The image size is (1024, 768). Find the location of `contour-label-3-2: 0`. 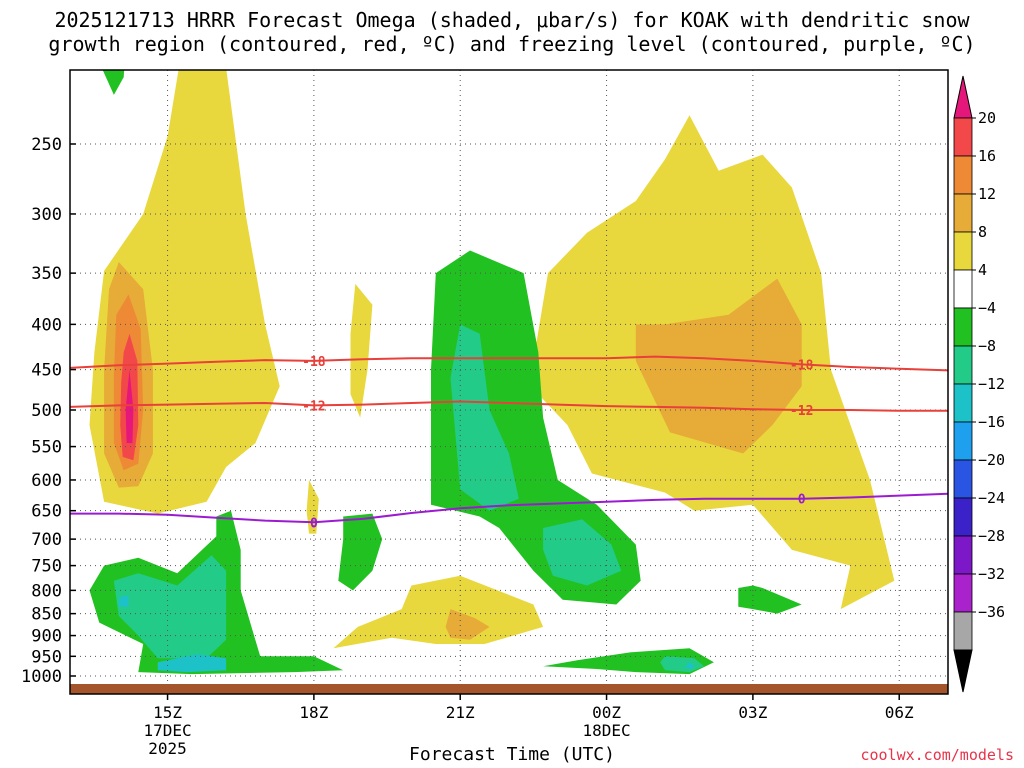

contour-label-3-2: 0 is located at coordinates (802, 500).